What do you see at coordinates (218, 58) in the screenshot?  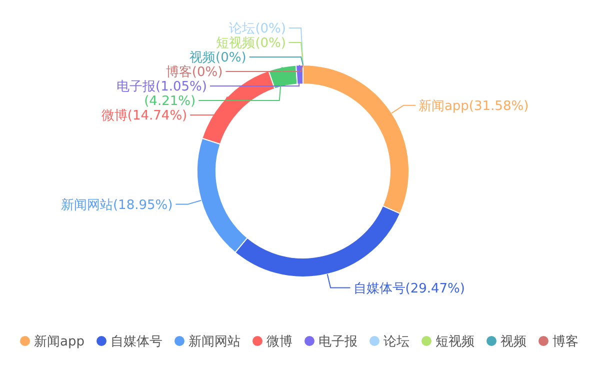 I see `text: 视频(0%)` at bounding box center [218, 58].